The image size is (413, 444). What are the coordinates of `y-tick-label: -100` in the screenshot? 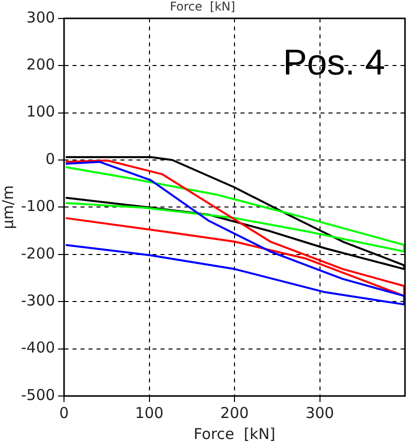 It's located at (38, 206).